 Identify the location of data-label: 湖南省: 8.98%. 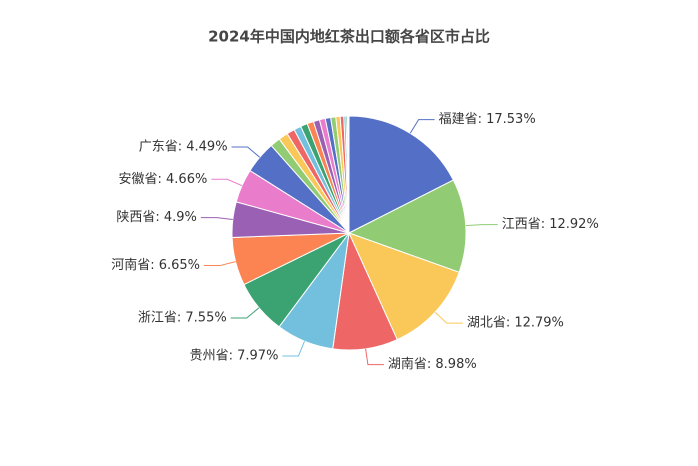
(432, 364).